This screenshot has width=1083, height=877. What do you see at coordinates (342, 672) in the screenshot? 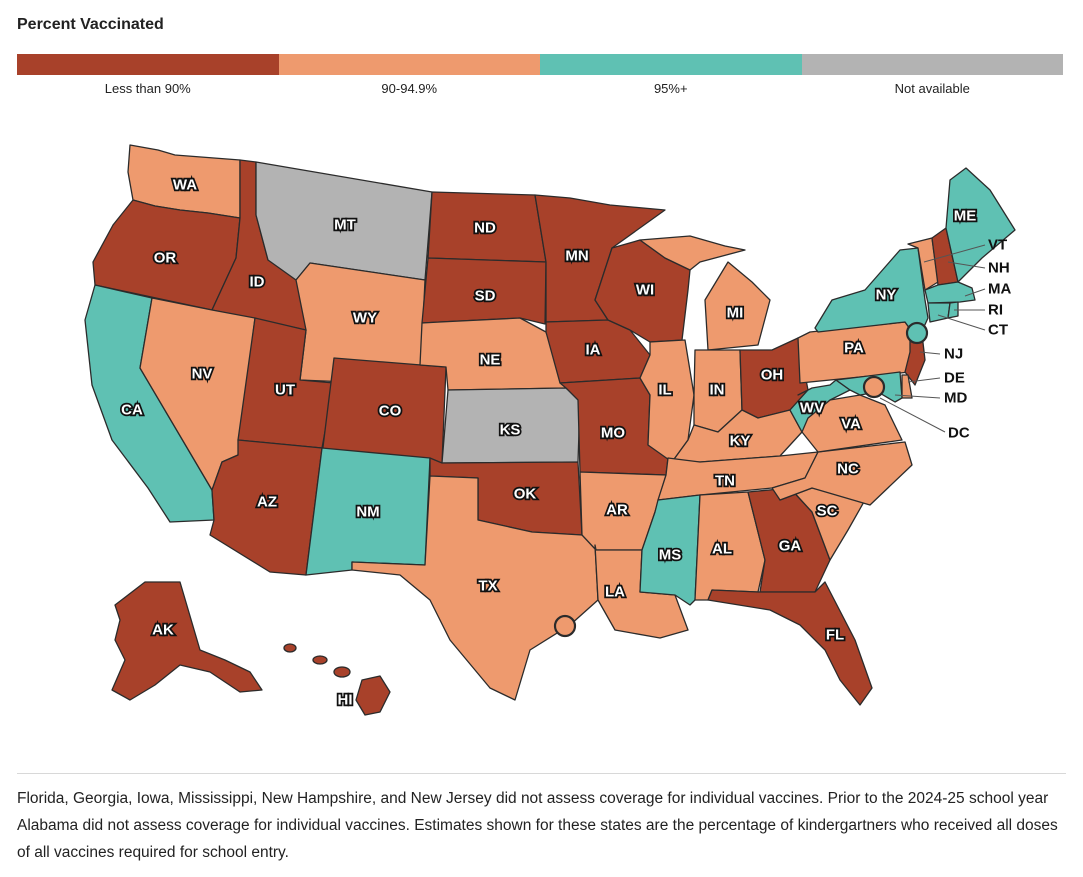
I see `hawaii-island-maui` at bounding box center [342, 672].